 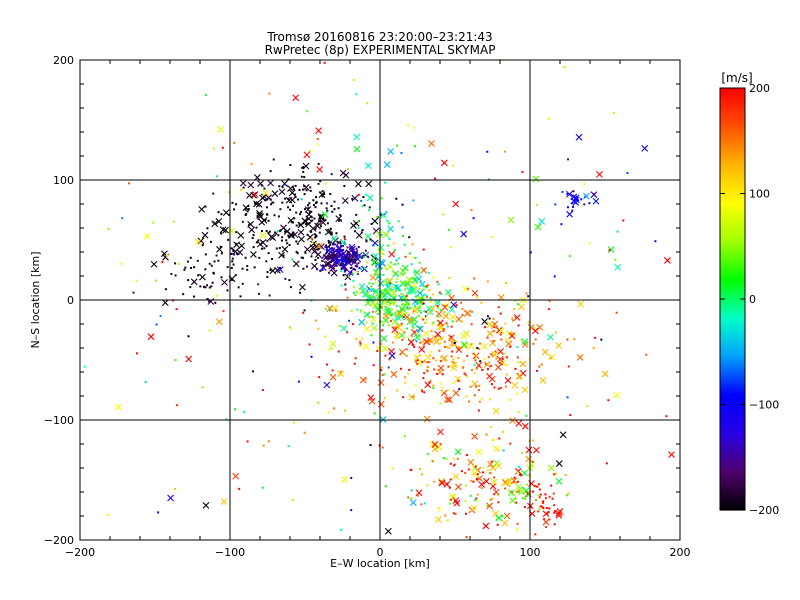 What do you see at coordinates (59, 420) in the screenshot?
I see `y-tick-label: −100` at bounding box center [59, 420].